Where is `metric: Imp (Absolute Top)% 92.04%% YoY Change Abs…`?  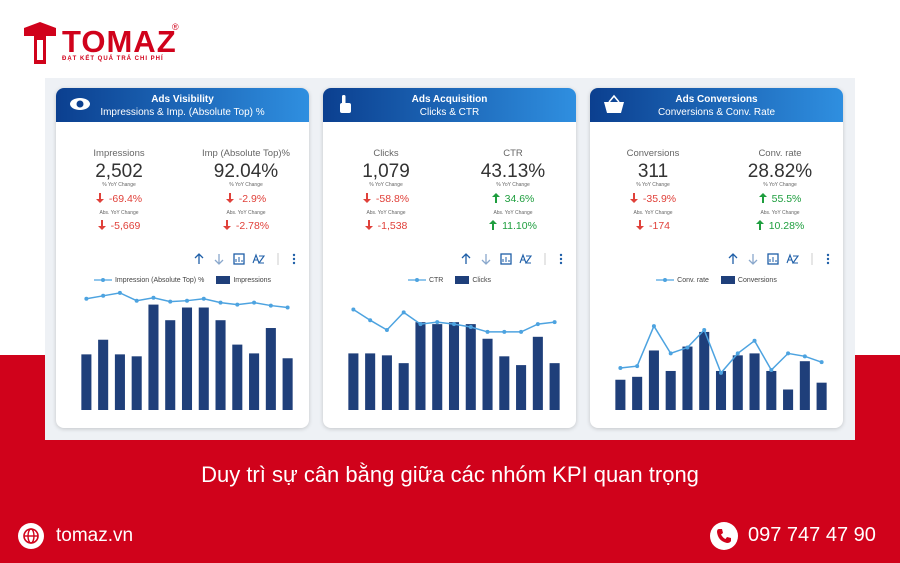 metric: Imp (Absolute Top)% 92.04%% YoY Change Abs… is located at coordinates (246, 163).